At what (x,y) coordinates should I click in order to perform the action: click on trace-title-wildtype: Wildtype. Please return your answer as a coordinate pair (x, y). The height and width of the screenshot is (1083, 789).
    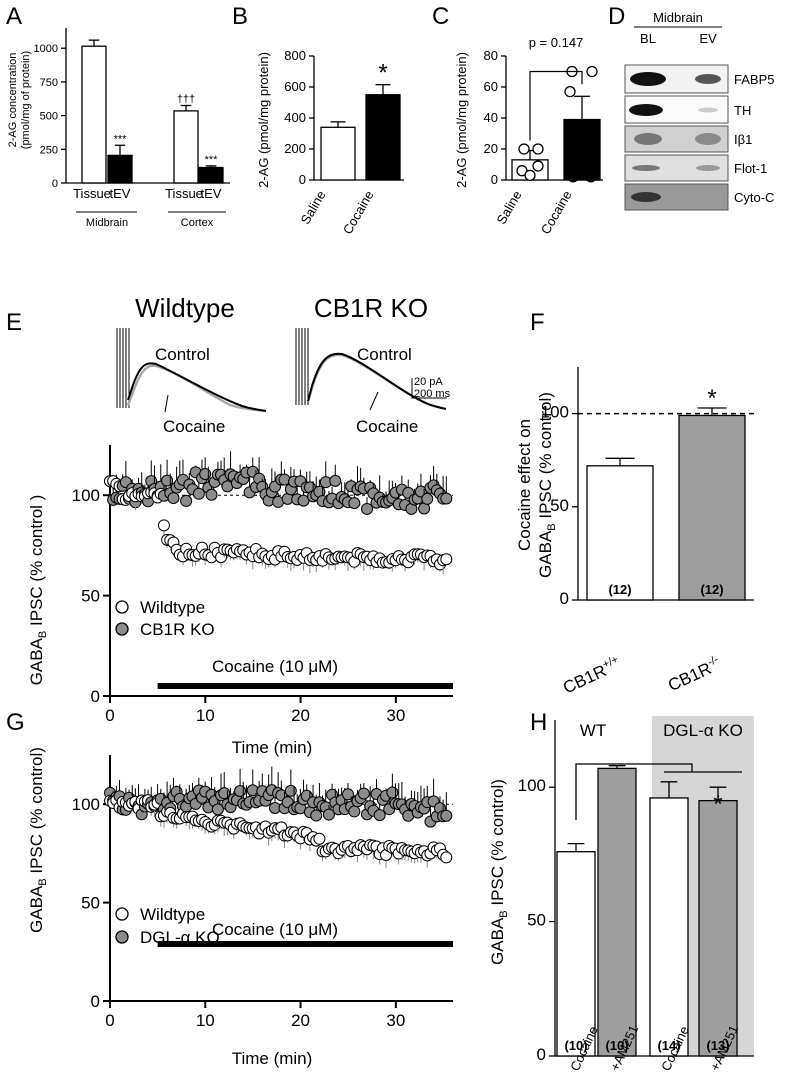
    Looking at the image, I should click on (185, 308).